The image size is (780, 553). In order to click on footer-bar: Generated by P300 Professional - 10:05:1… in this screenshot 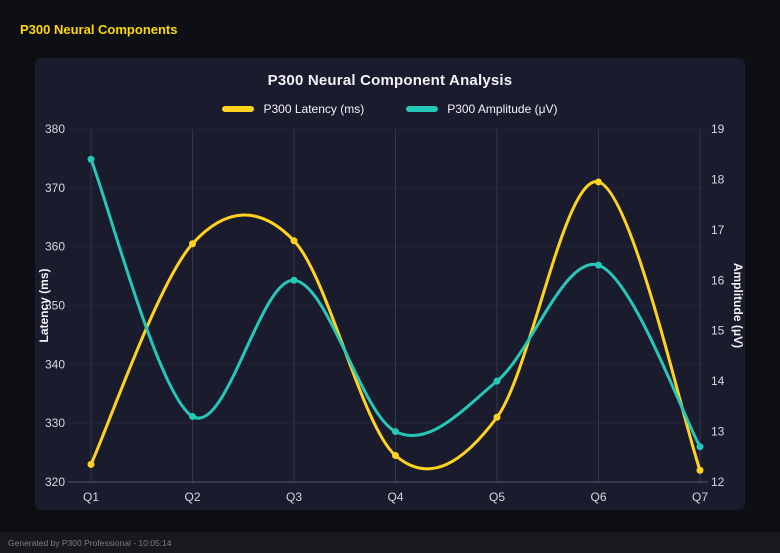, I will do `click(390, 542)`.